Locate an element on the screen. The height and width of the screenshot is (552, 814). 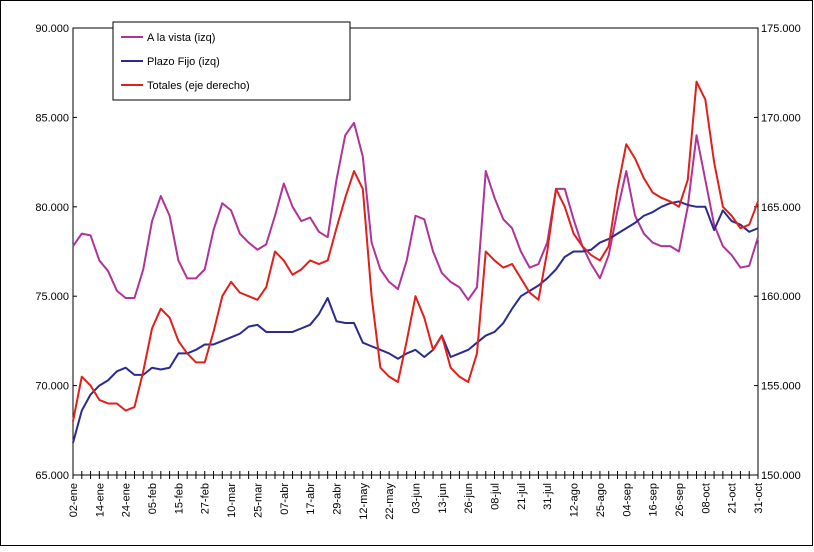
x-tick-label: 13-jun is located at coordinates (443, 498).